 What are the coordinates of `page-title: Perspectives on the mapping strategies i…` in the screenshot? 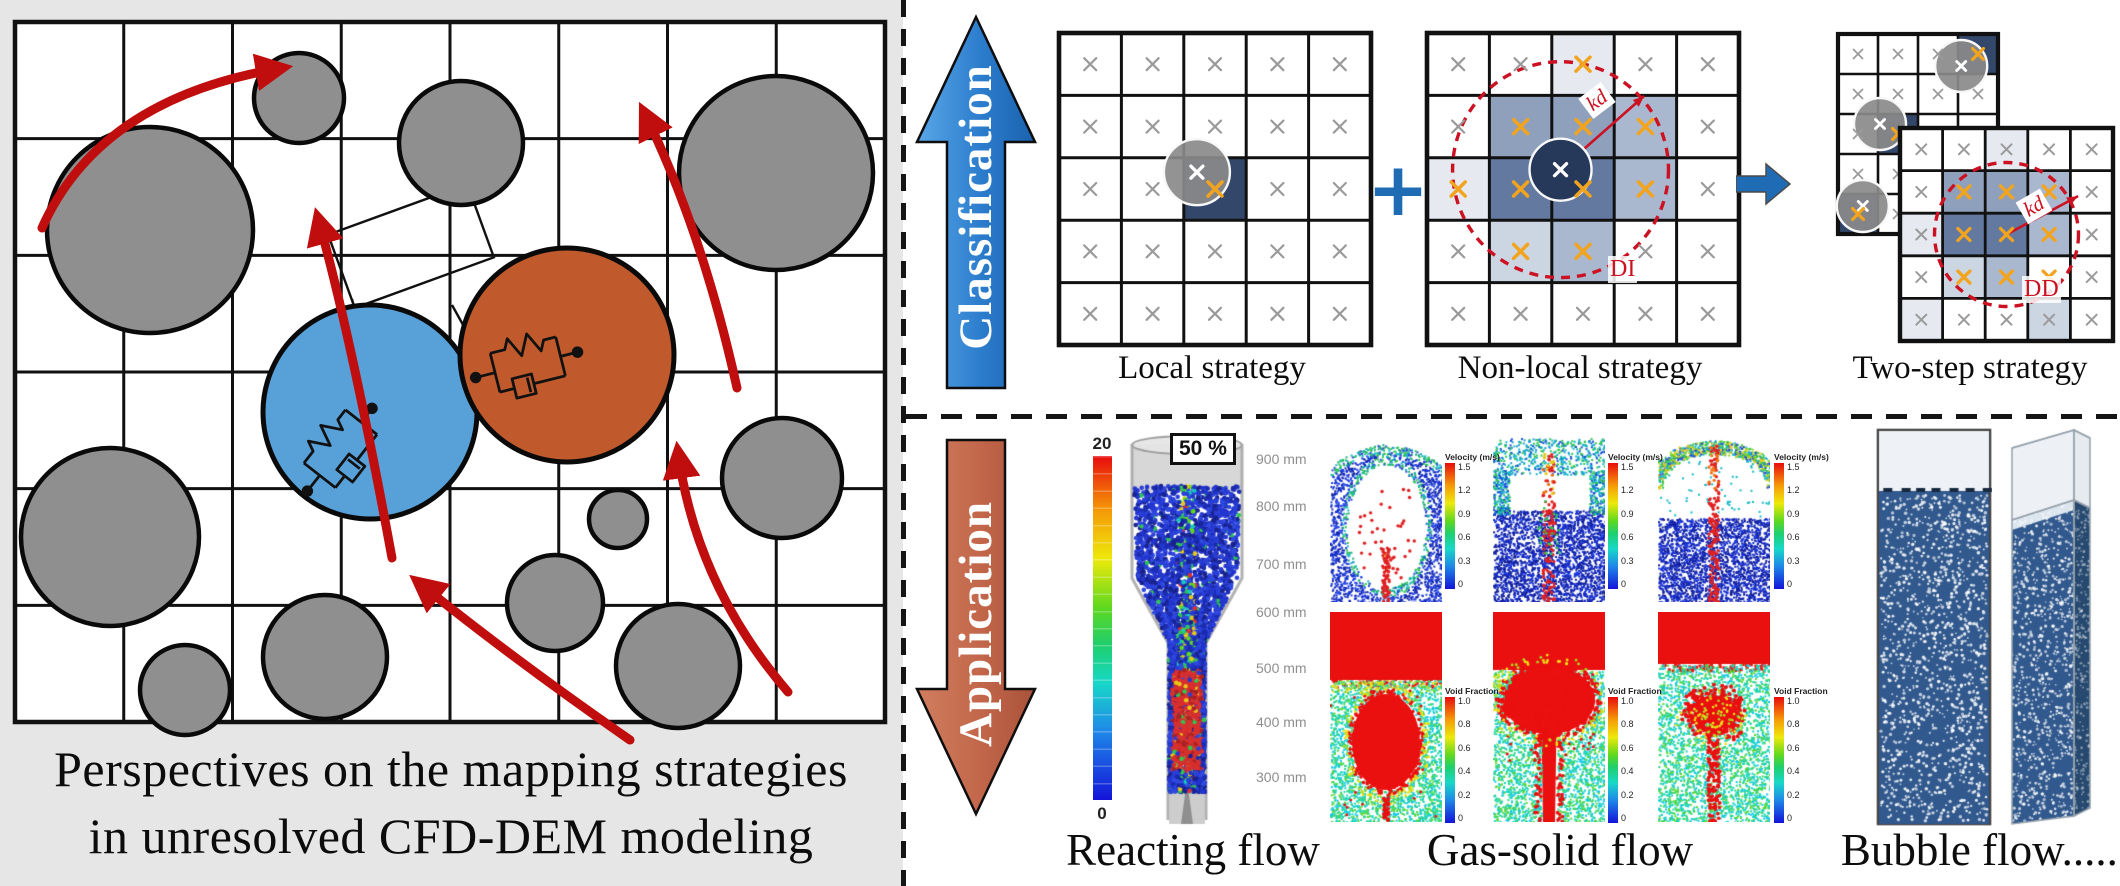 It's located at (451, 803).